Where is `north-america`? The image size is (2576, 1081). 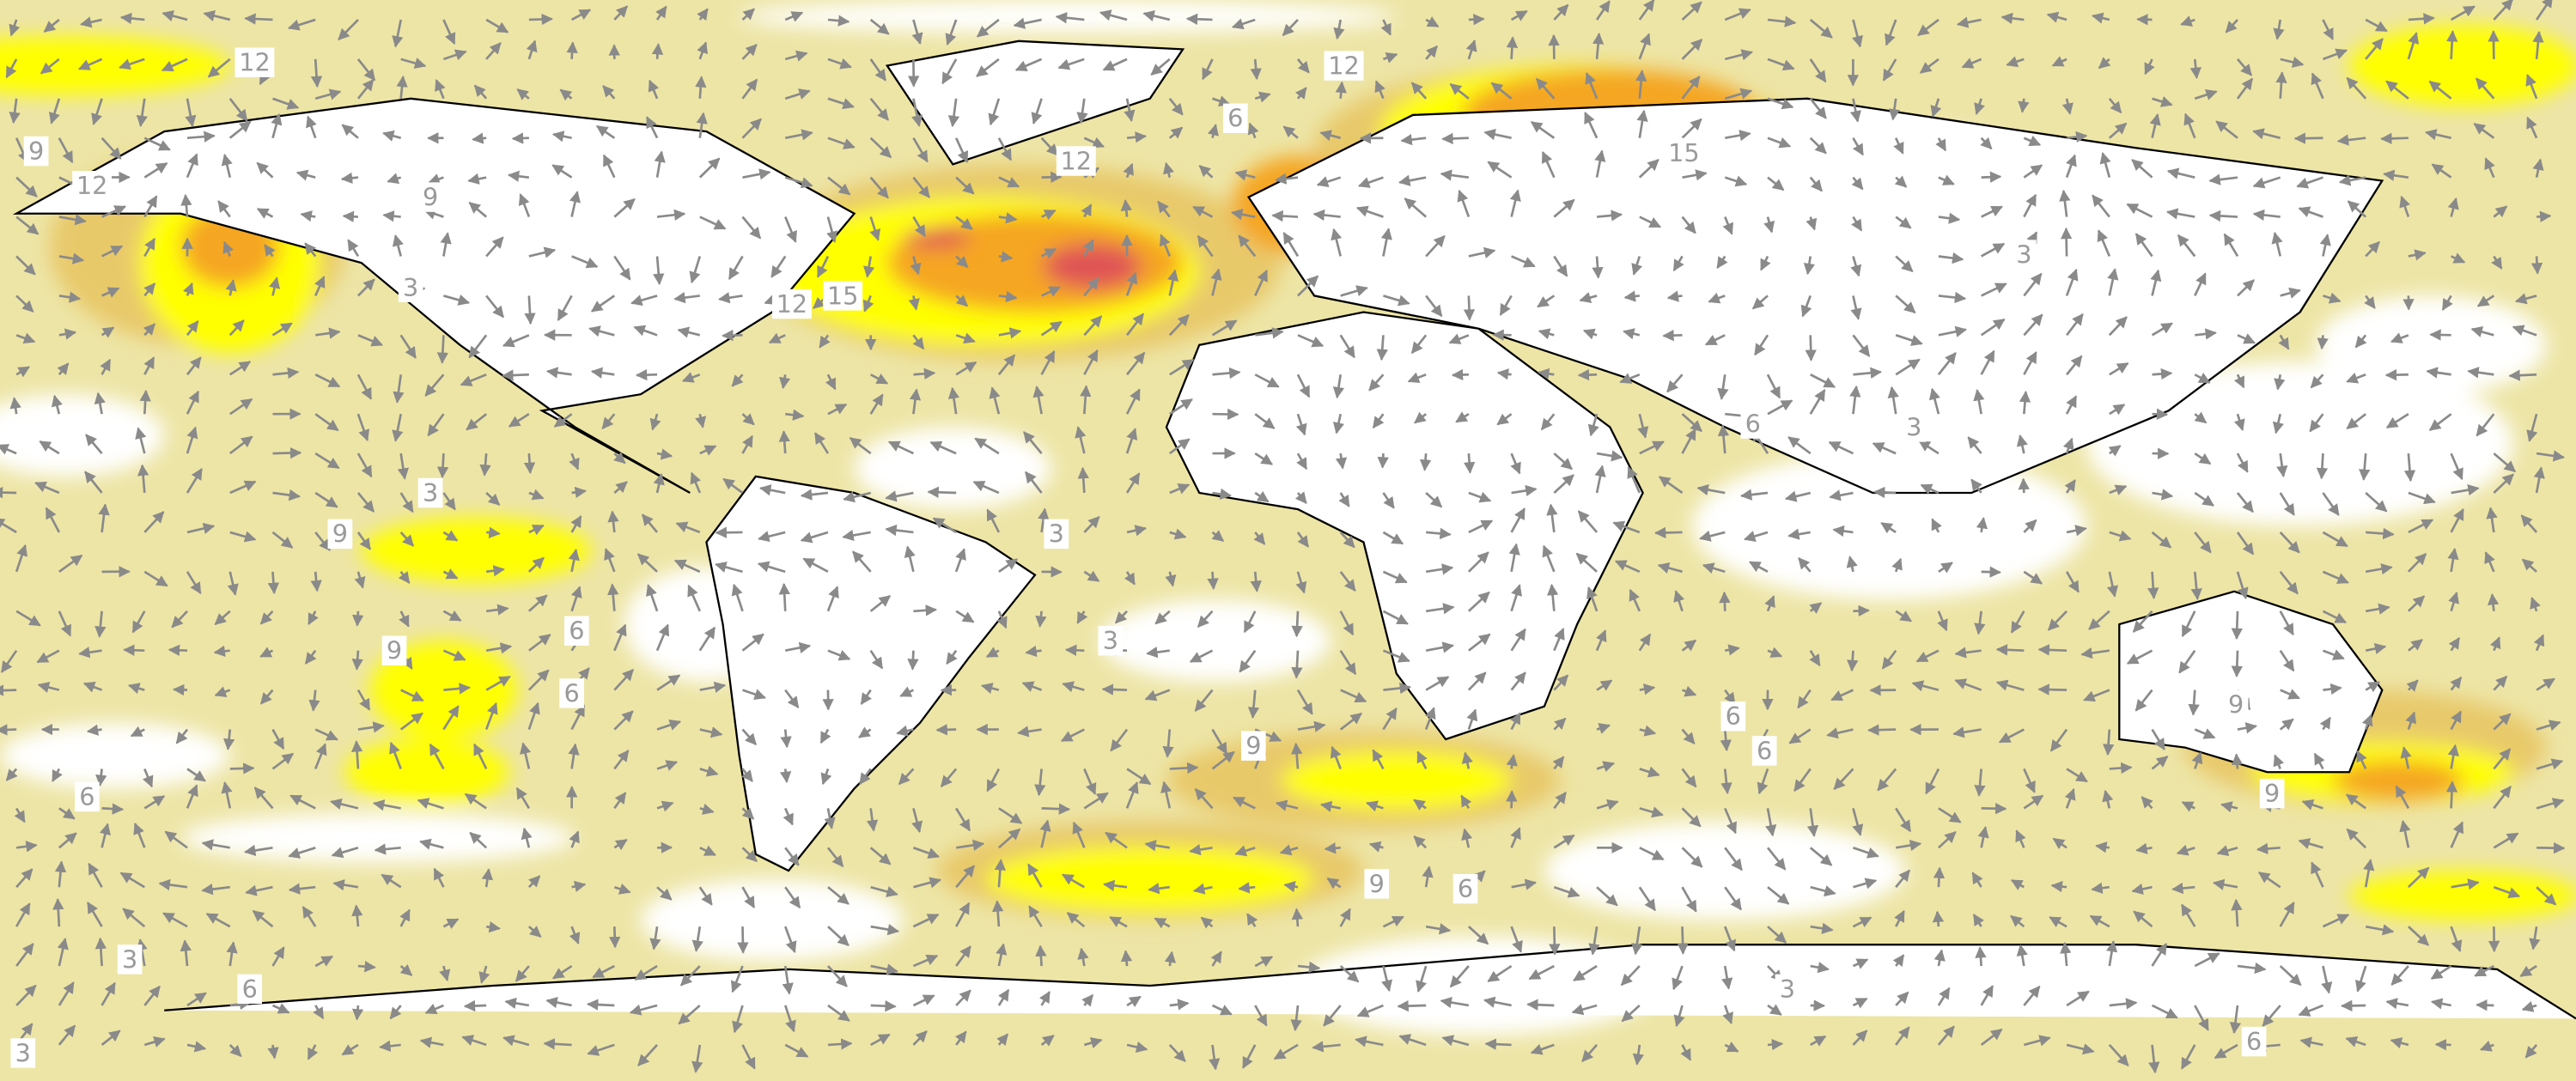
north-america is located at coordinates (434, 296).